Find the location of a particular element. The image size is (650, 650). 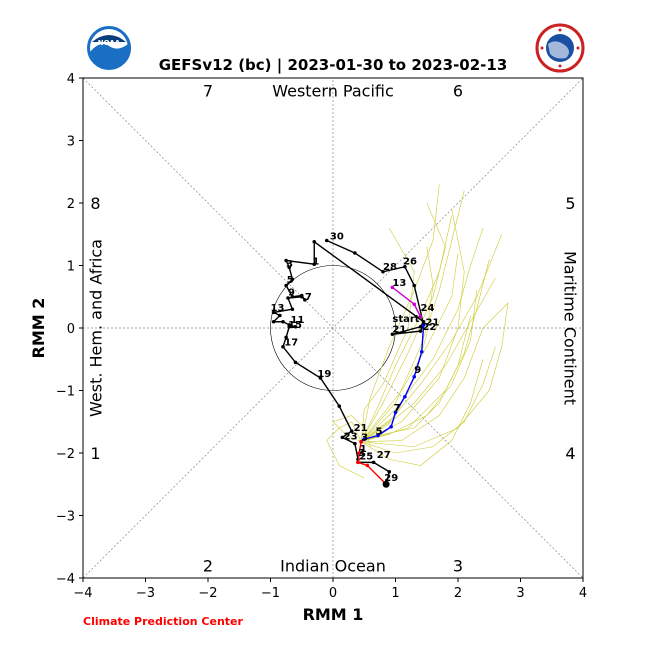

x-tick-label: 2 is located at coordinates (458, 593).